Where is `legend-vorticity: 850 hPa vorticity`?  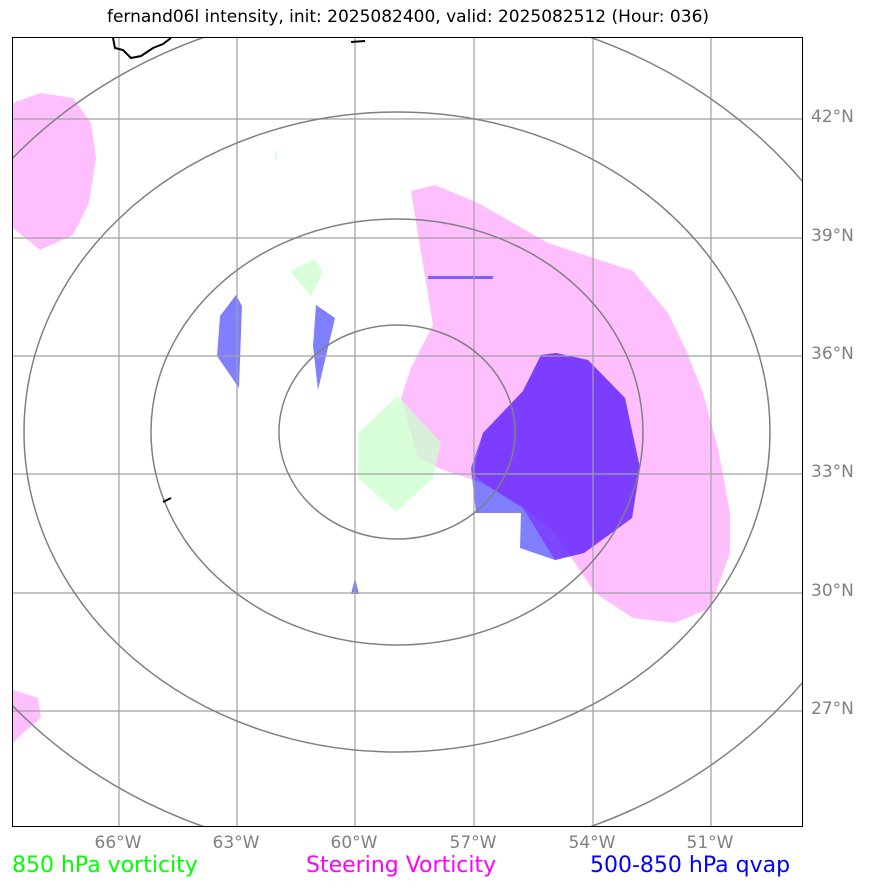
legend-vorticity: 850 hPa vorticity is located at coordinates (105, 865).